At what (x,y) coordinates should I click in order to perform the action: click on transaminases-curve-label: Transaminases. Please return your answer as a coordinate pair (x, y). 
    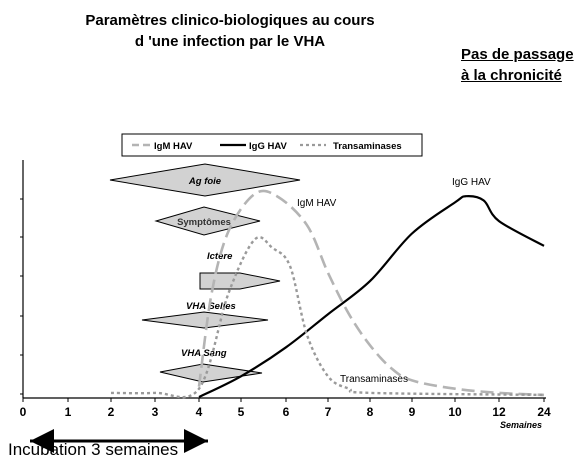
    Looking at the image, I should click on (374, 379).